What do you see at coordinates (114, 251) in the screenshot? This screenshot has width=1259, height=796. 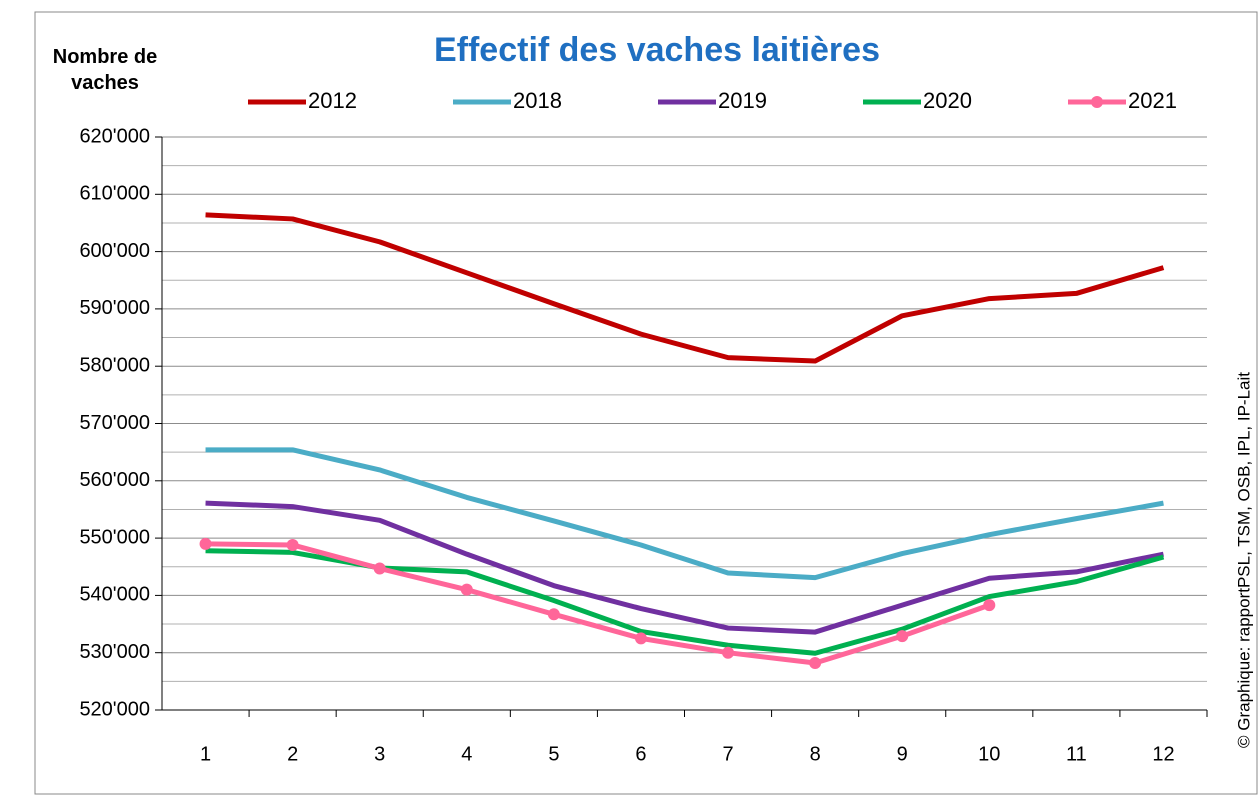 I see `y-tick-label: 600'000` at bounding box center [114, 251].